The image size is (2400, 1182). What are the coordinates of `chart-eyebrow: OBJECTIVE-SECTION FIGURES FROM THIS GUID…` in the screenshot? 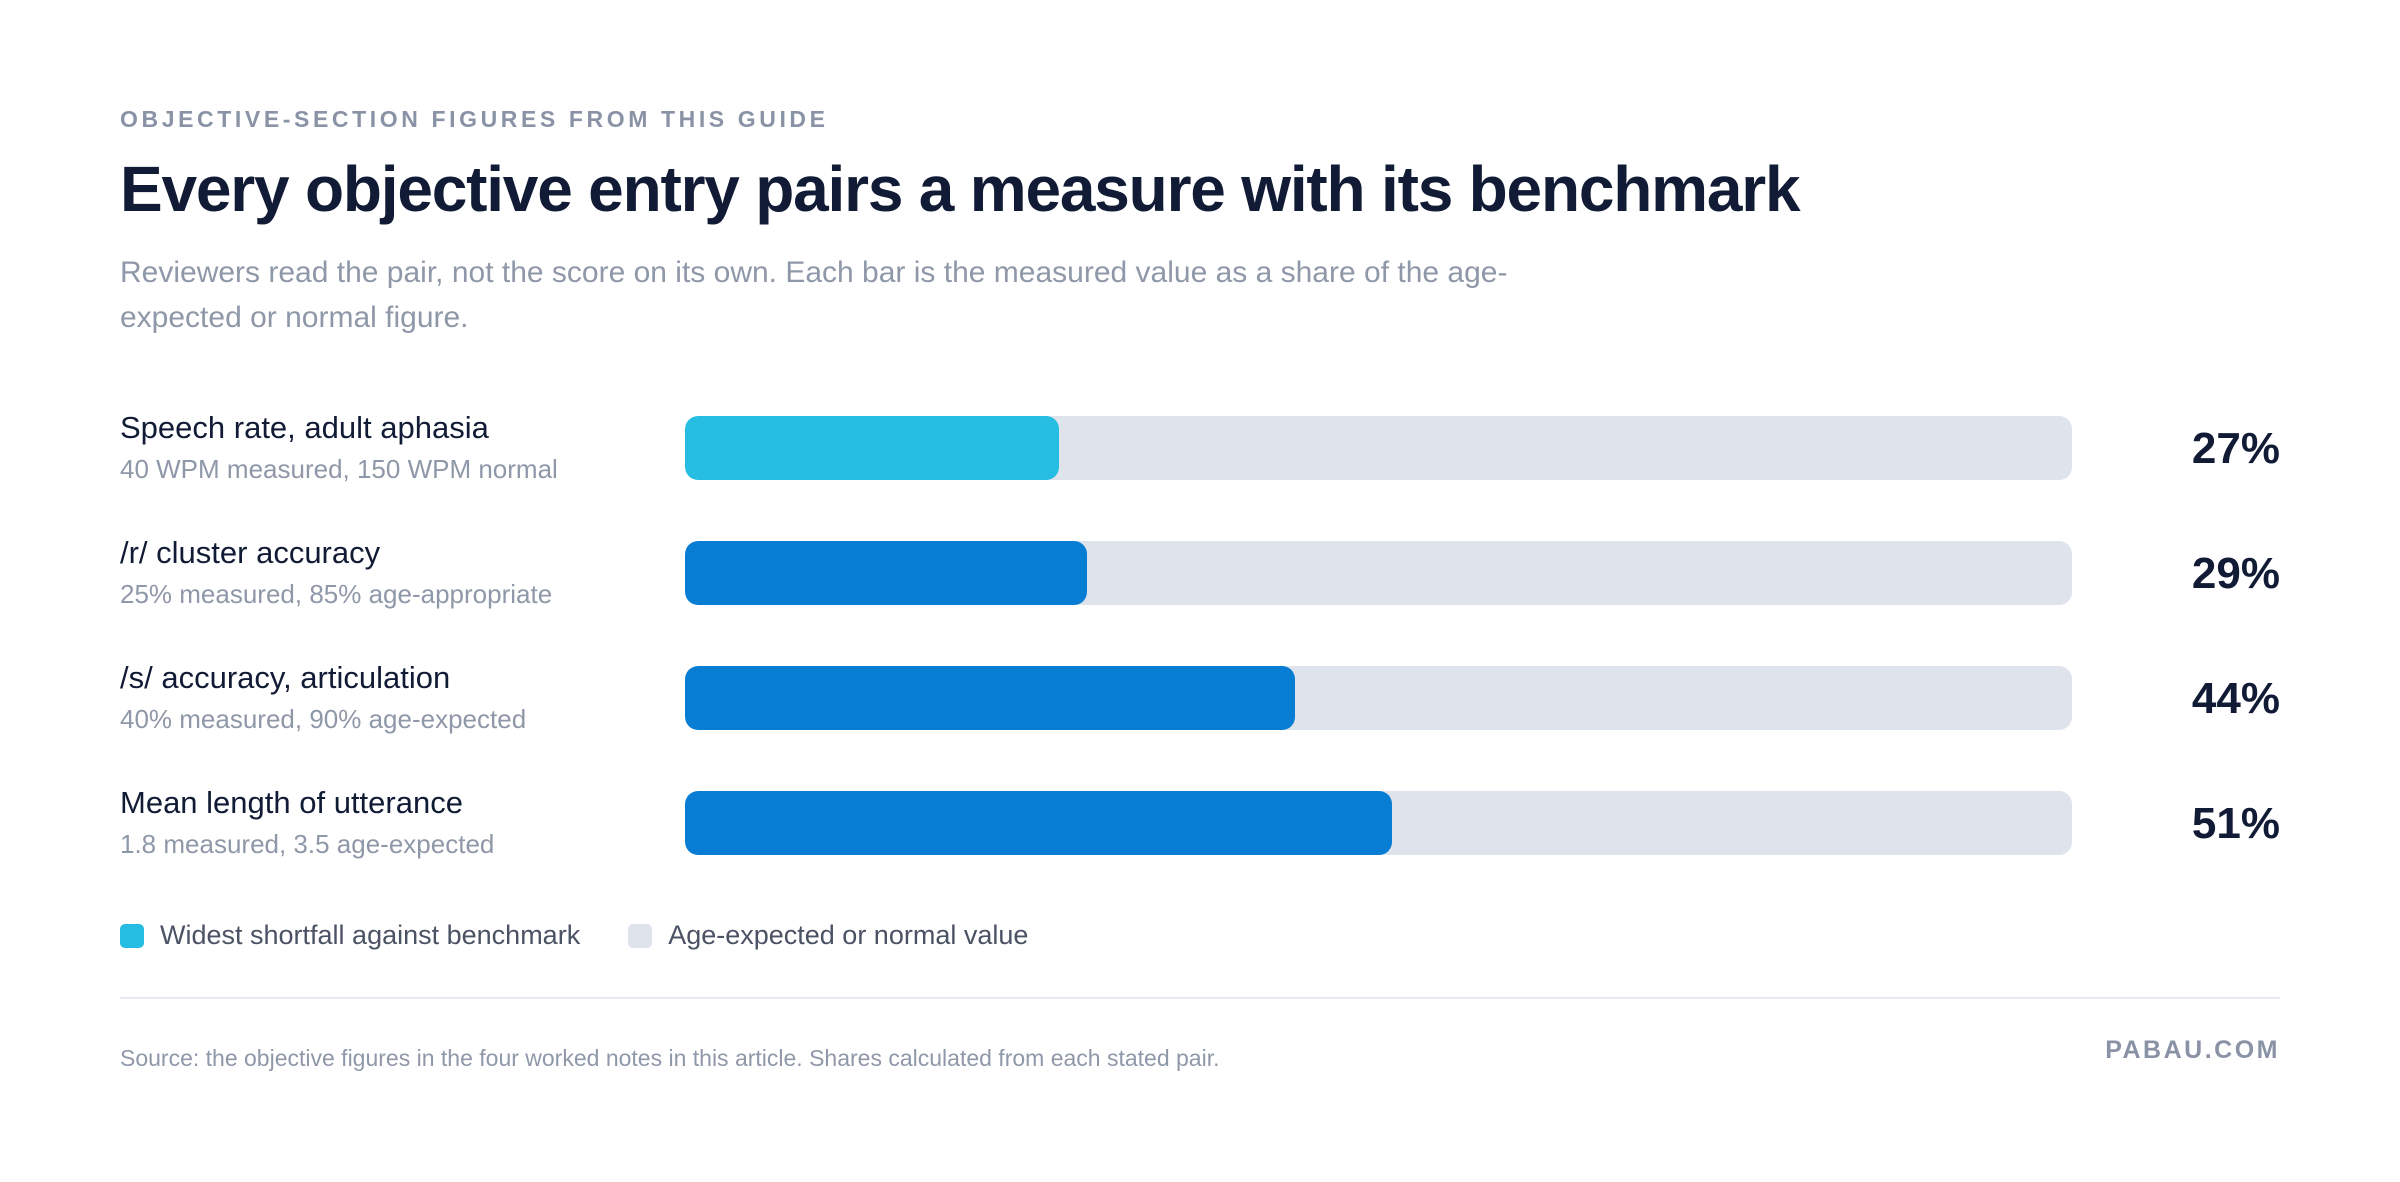 It's located at (474, 119).